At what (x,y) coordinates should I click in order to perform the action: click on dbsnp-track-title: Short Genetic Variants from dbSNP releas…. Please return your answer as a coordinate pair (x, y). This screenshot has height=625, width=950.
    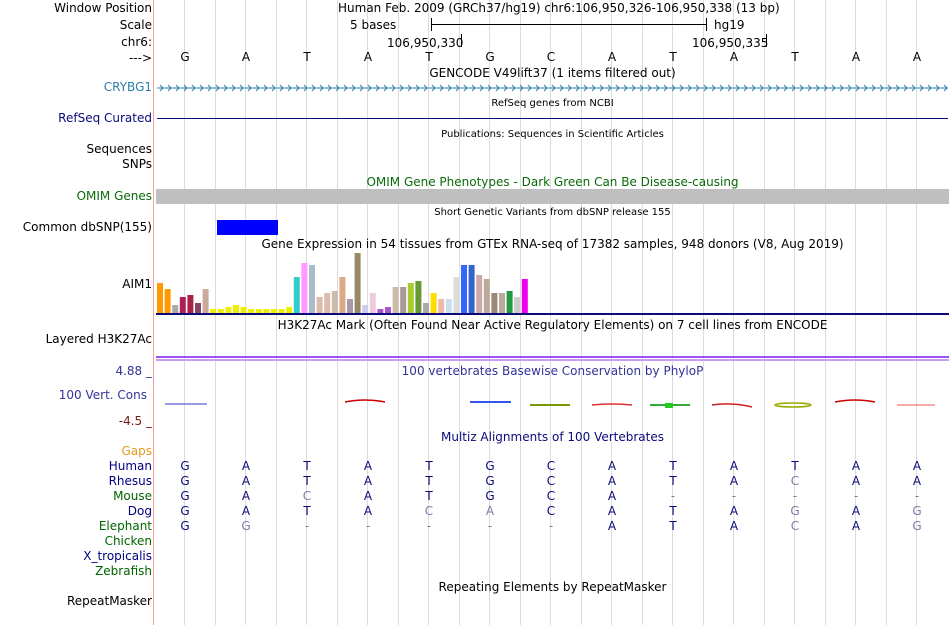
    Looking at the image, I should click on (552, 212).